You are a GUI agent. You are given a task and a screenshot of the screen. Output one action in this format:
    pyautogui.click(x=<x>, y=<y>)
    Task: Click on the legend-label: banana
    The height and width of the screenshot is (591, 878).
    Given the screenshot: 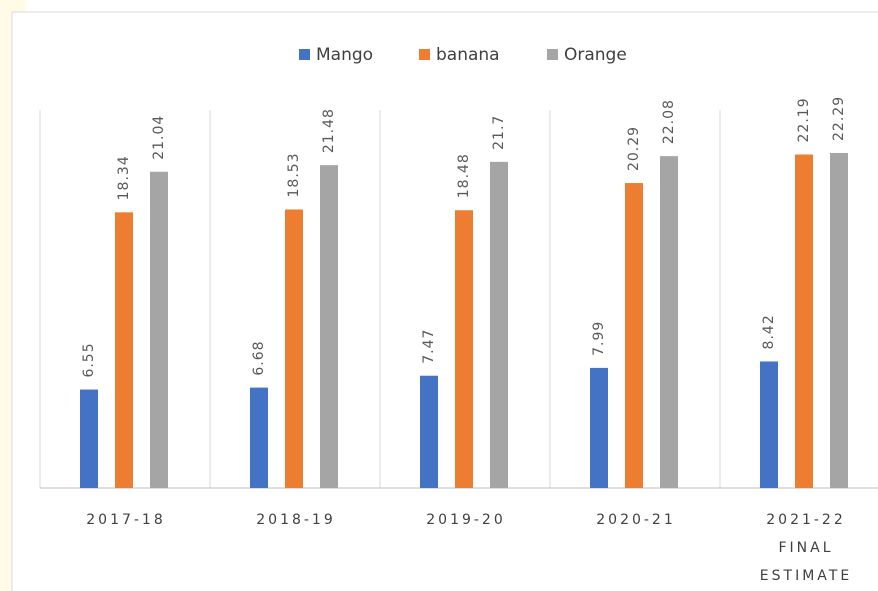 What is the action you would take?
    pyautogui.click(x=468, y=55)
    